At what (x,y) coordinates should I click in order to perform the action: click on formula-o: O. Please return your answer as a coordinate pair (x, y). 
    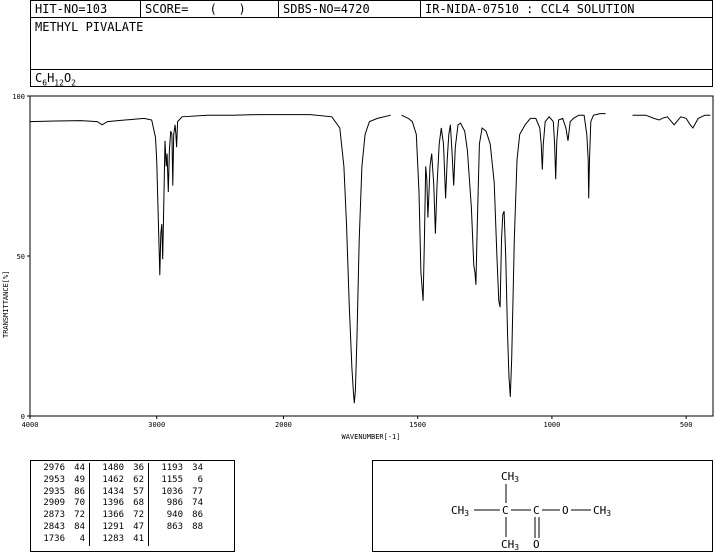
    Looking at the image, I should click on (67, 78).